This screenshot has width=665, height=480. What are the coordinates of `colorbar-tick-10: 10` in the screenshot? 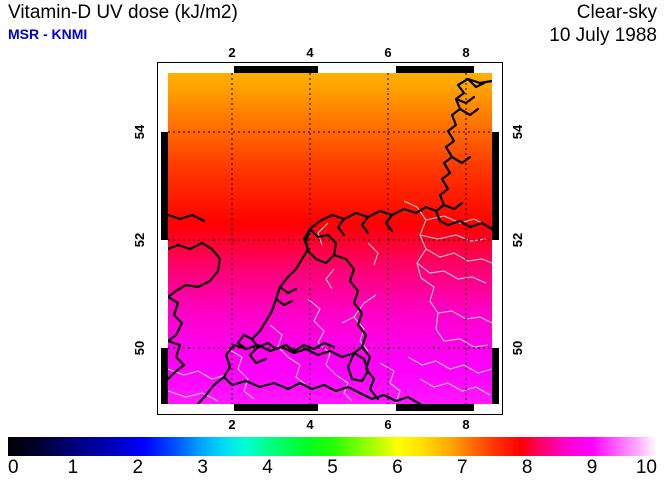 It's located at (646, 467).